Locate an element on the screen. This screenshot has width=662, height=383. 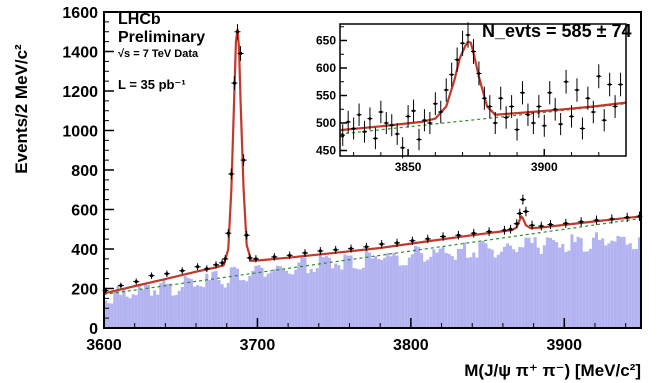
luminosity-label: L = 35 pb⁻¹ is located at coordinates (152, 84).